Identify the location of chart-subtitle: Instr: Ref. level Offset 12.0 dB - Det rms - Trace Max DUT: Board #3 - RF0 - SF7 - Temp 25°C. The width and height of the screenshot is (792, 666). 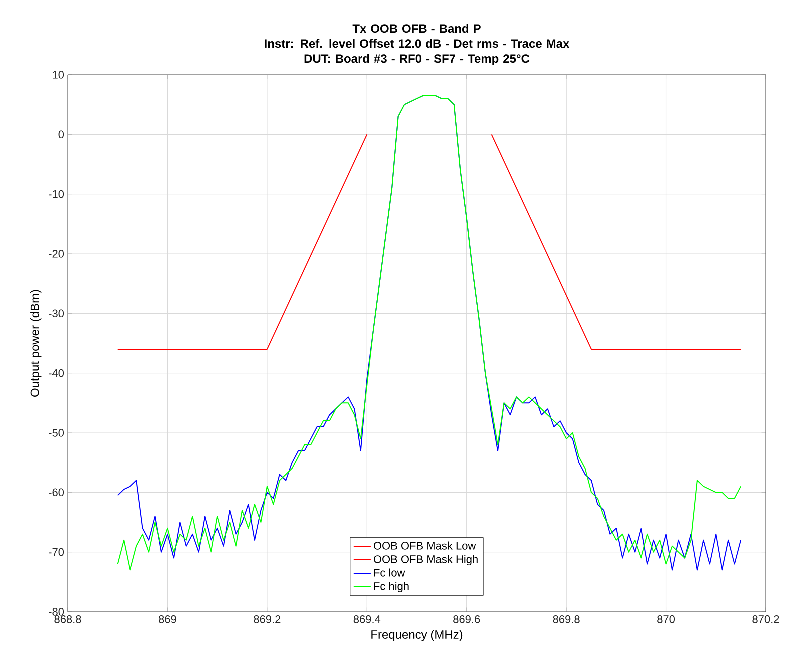
(417, 52).